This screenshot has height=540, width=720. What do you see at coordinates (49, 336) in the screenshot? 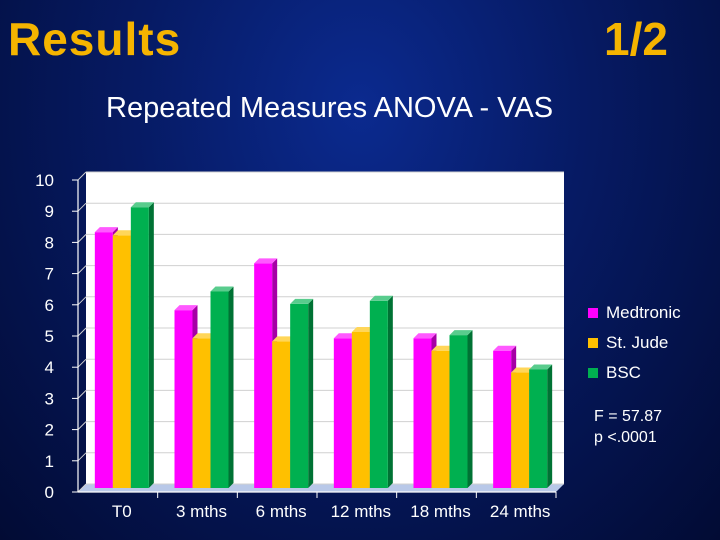
I see `y-tick-label: 5` at bounding box center [49, 336].